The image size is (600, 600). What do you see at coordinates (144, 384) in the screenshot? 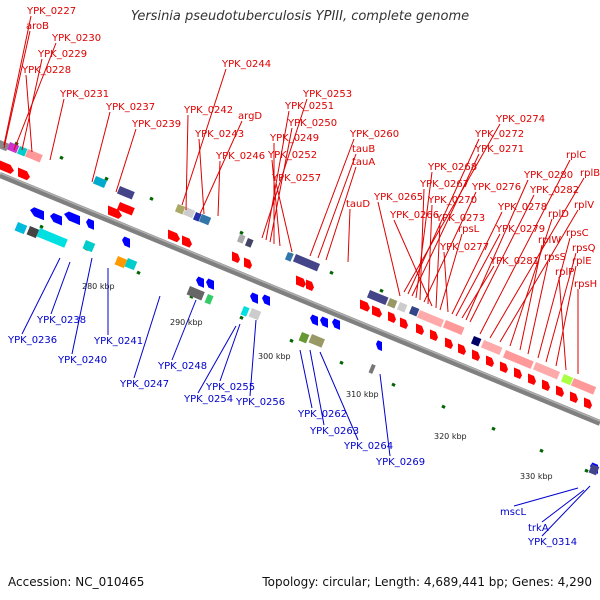
I see `reverse-gene-label: YPK_0247` at bounding box center [144, 384].